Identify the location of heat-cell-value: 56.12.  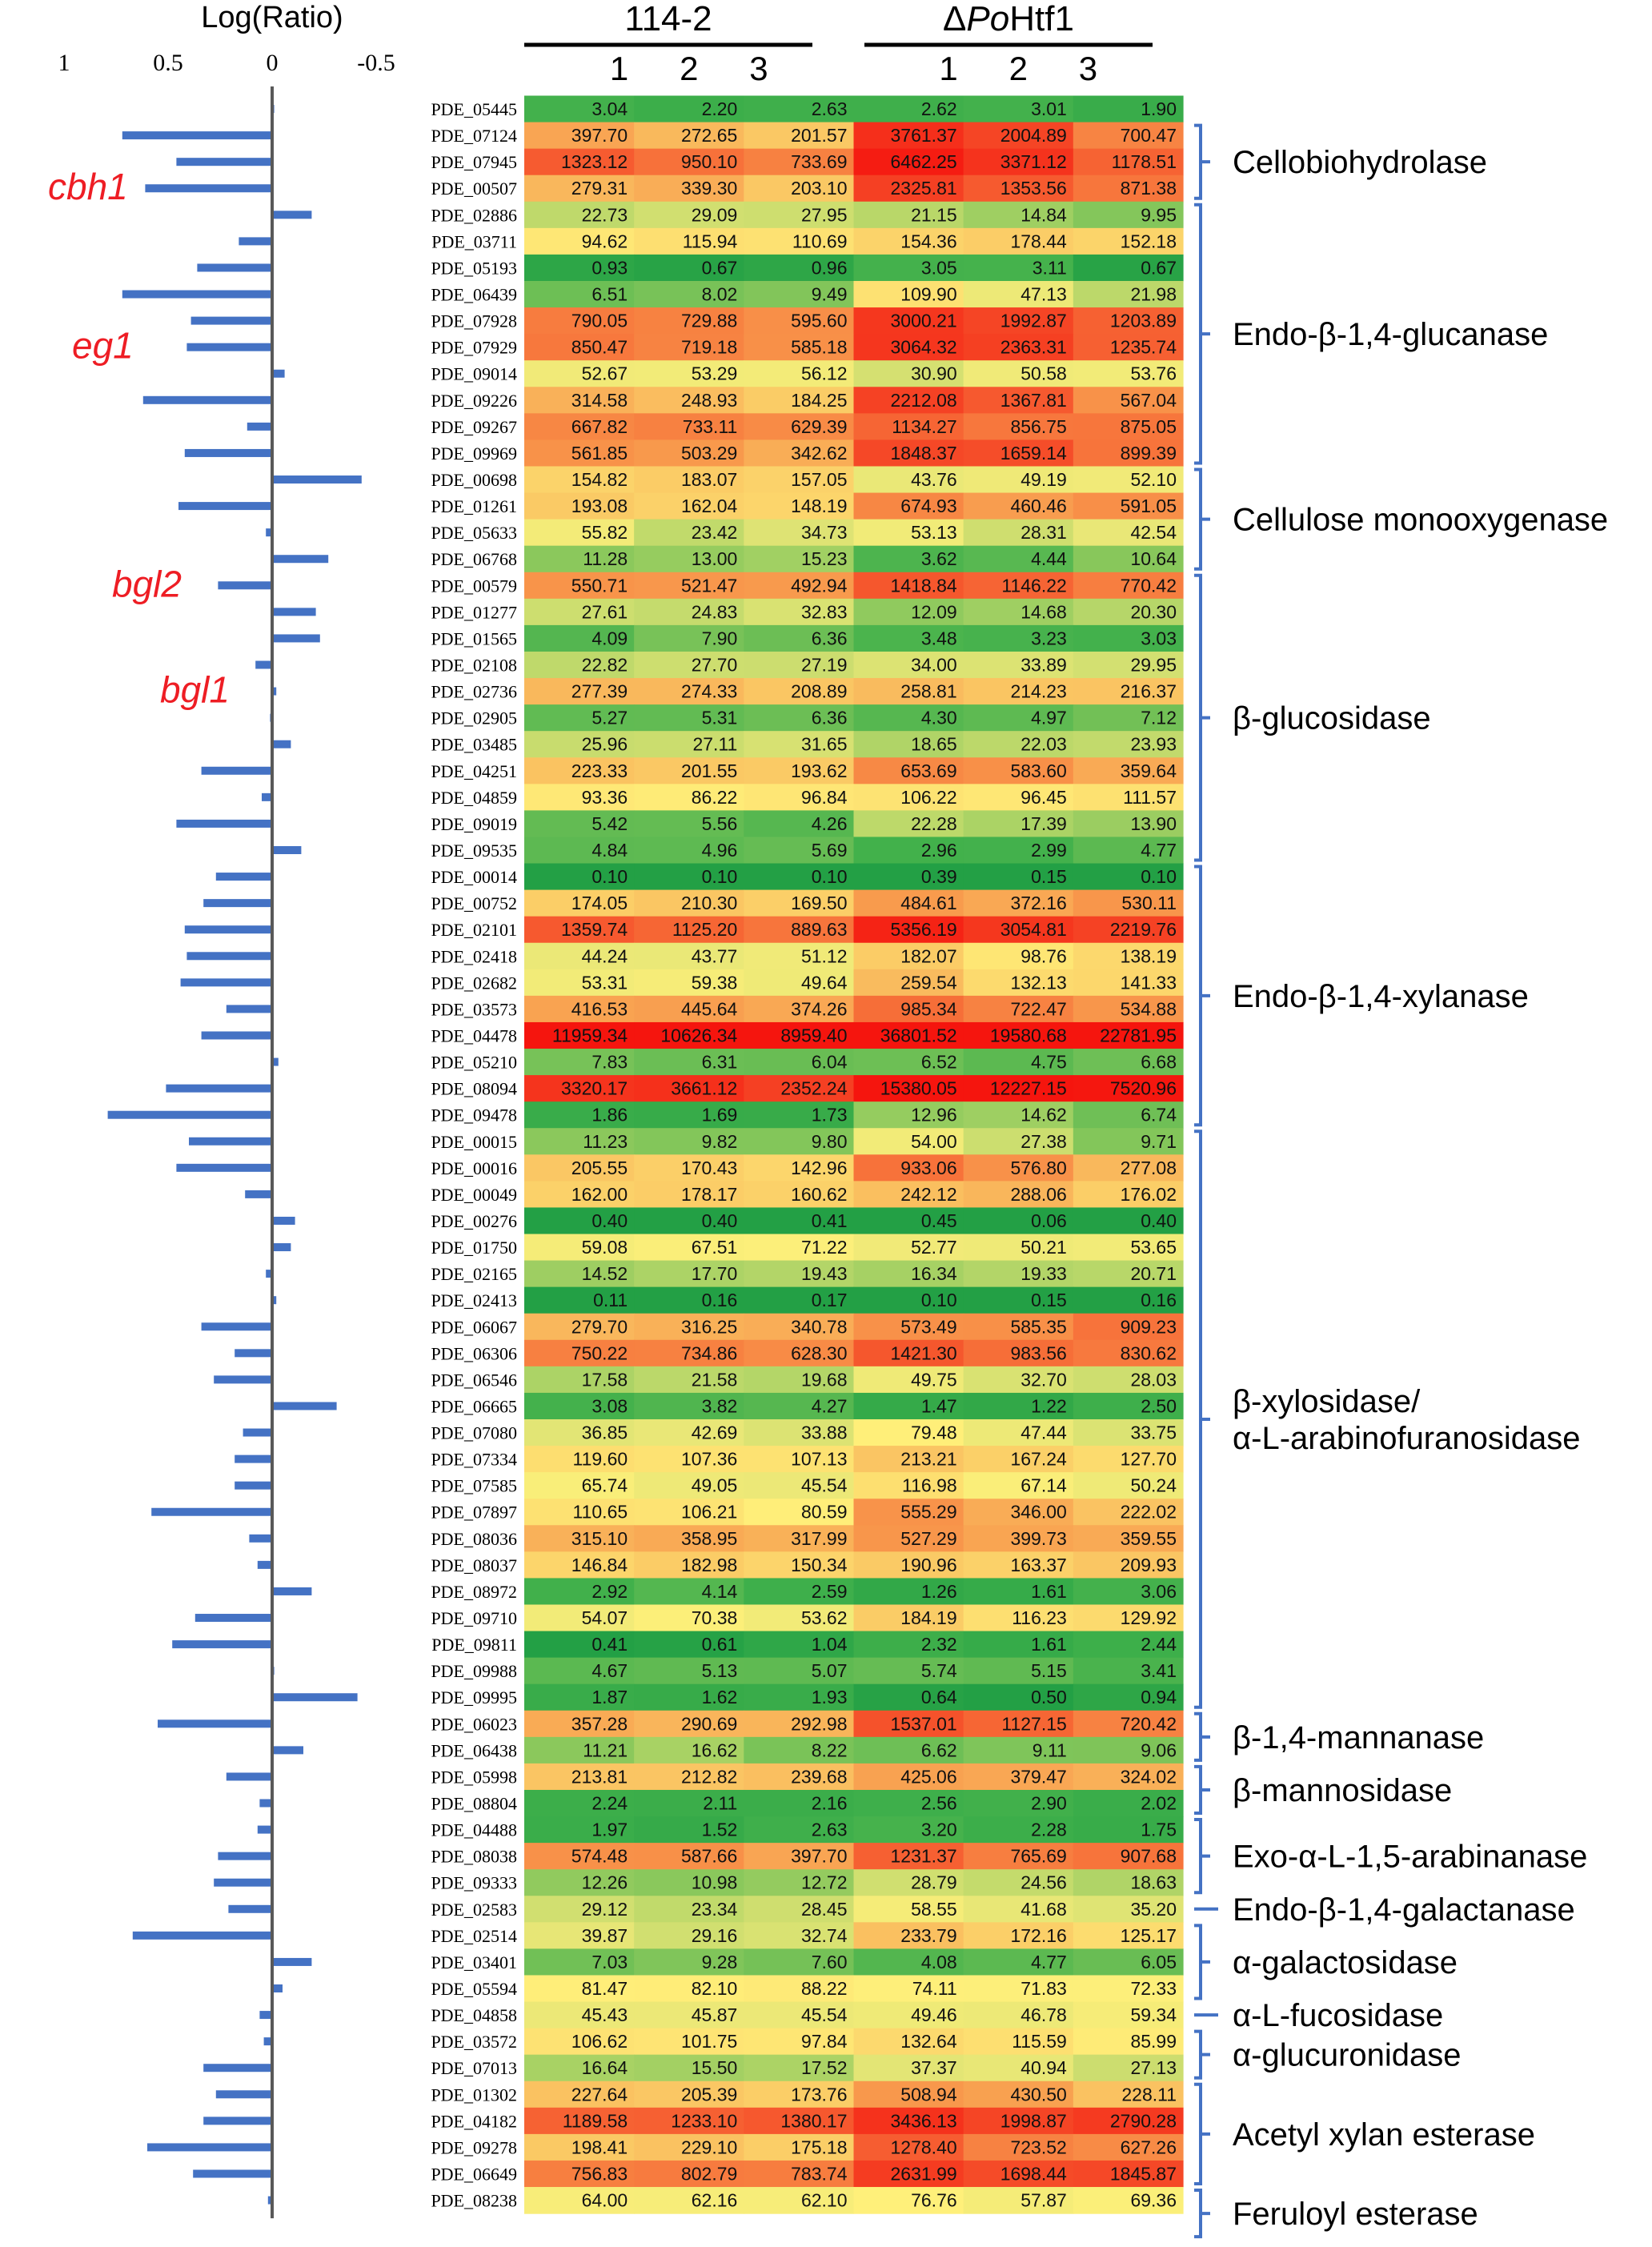
(824, 373).